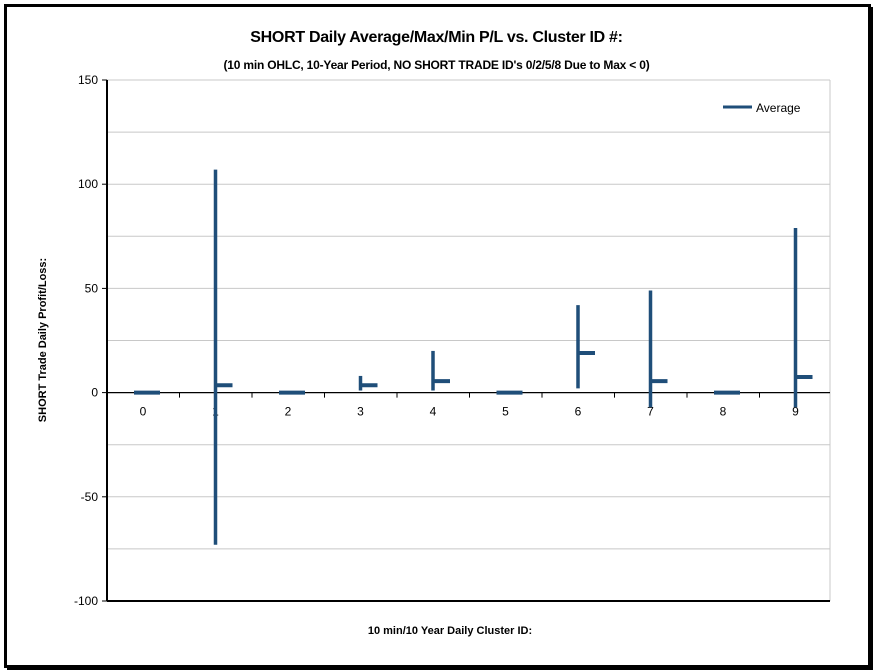 The image size is (873, 670). I want to click on x-tick-label: 0, so click(143, 412).